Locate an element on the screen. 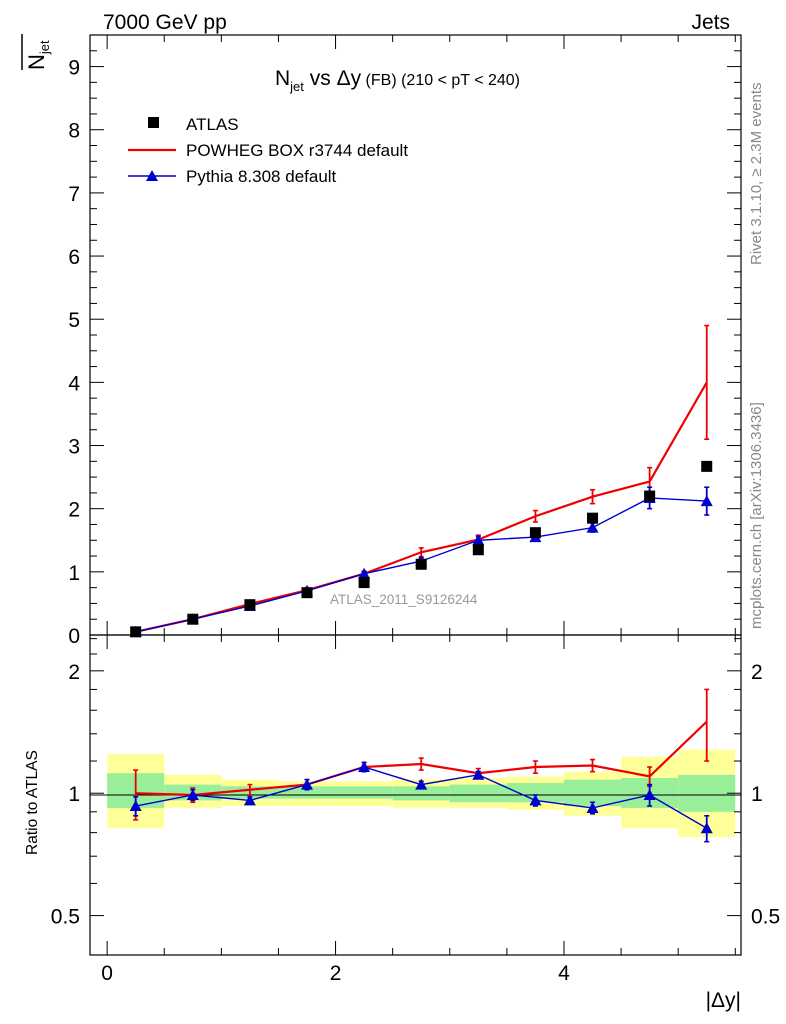 The width and height of the screenshot is (786, 1024). svg-text: Njet is located at coordinates (38, 55).